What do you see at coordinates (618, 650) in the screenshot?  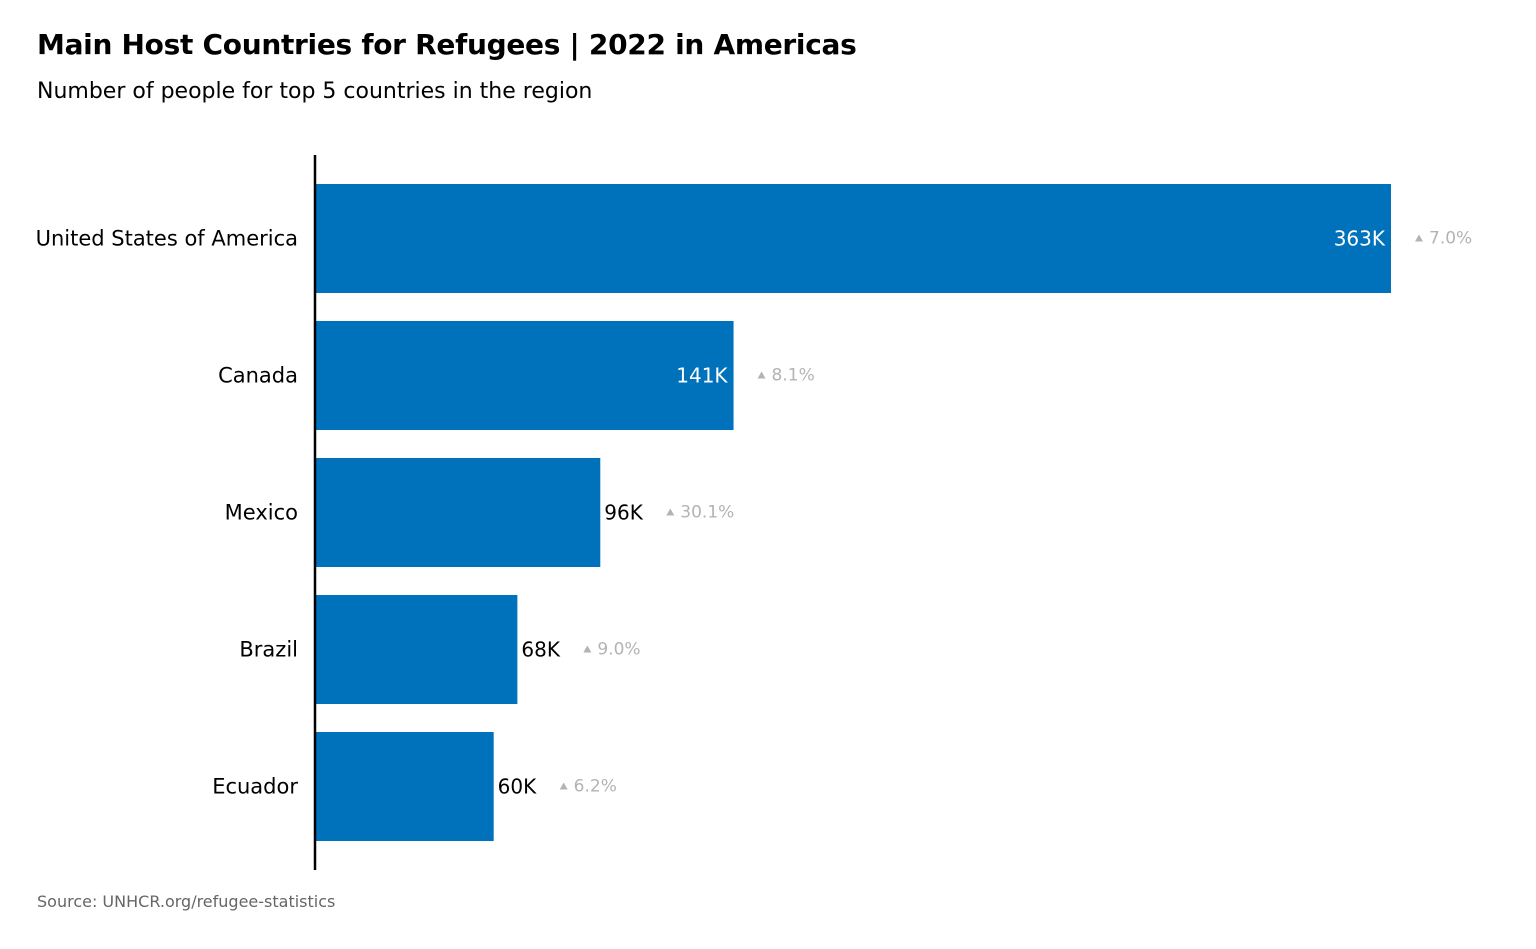 I see `change-label-3: 9.0%` at bounding box center [618, 650].